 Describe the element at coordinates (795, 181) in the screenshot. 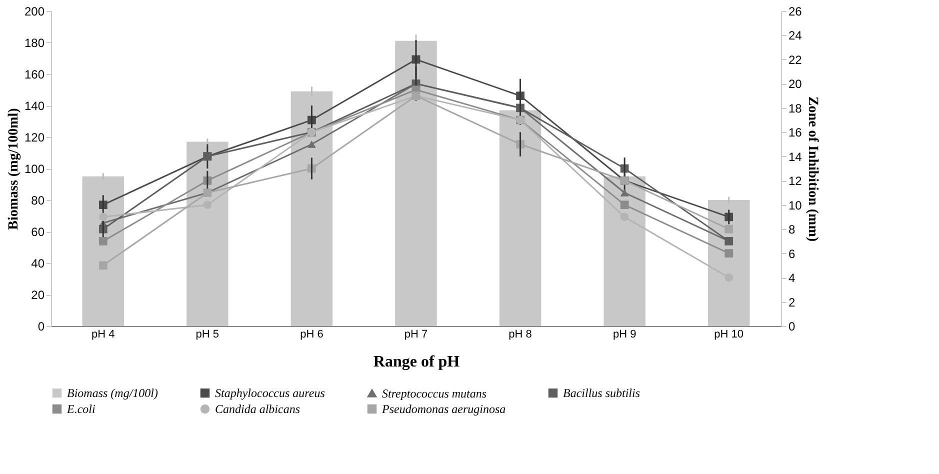

I see `y2-tick-label: 12` at that location.